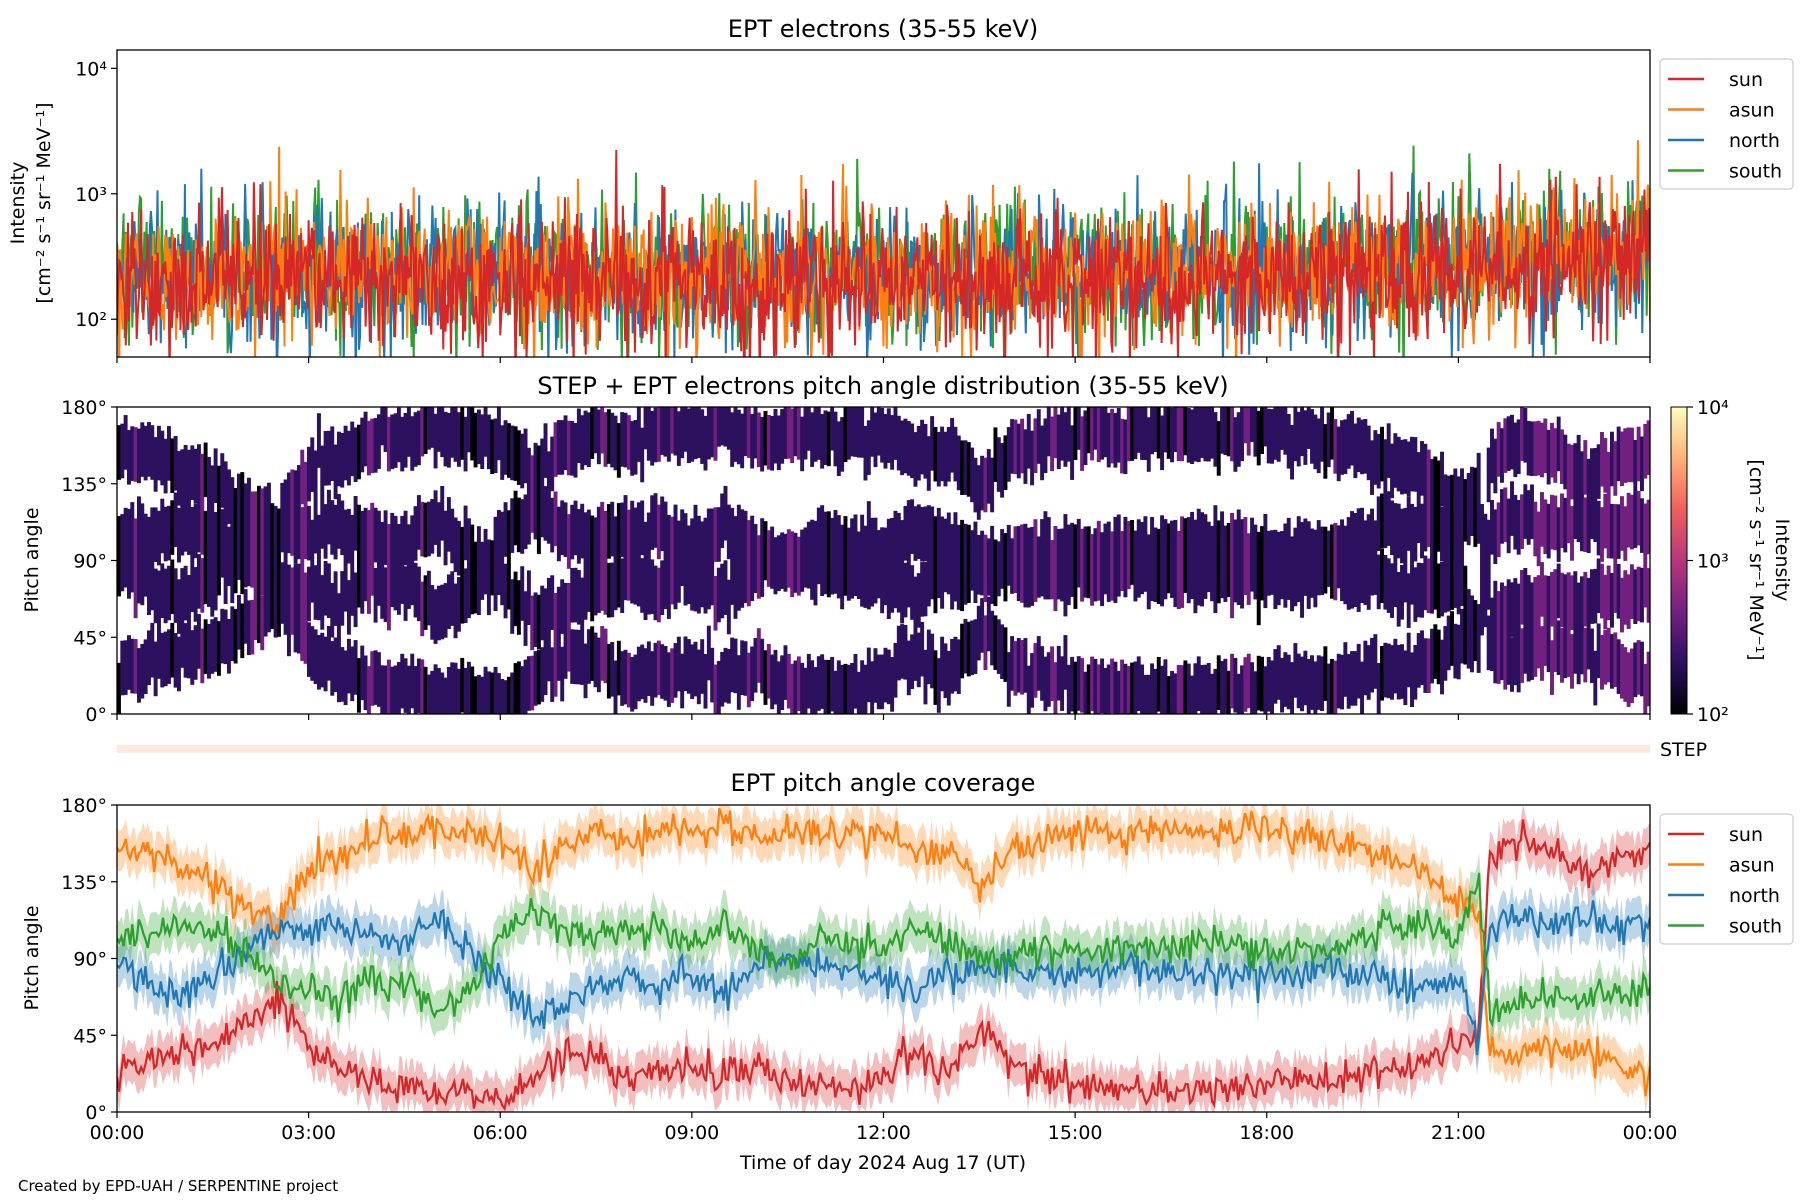 Image resolution: width=1800 pixels, height=1200 pixels. Describe the element at coordinates (178, 1186) in the screenshot. I see `credit-text: Created by EPD-UAH / SERPENTINE project` at that location.